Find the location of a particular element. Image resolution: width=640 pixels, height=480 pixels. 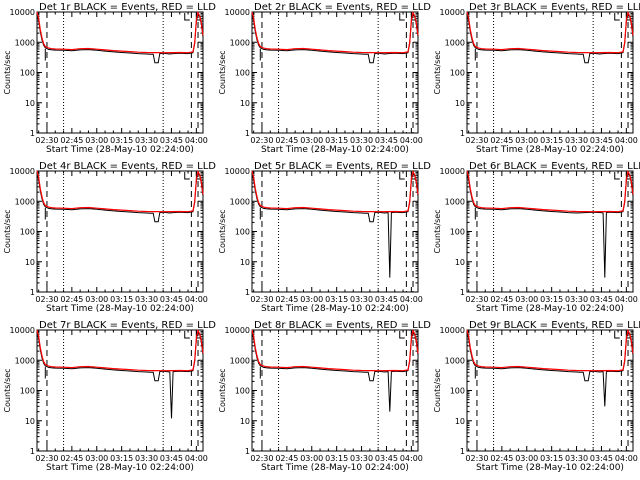

panel-title: Det 9r BLACK = Events, RED = LLD is located at coordinates (554, 325).